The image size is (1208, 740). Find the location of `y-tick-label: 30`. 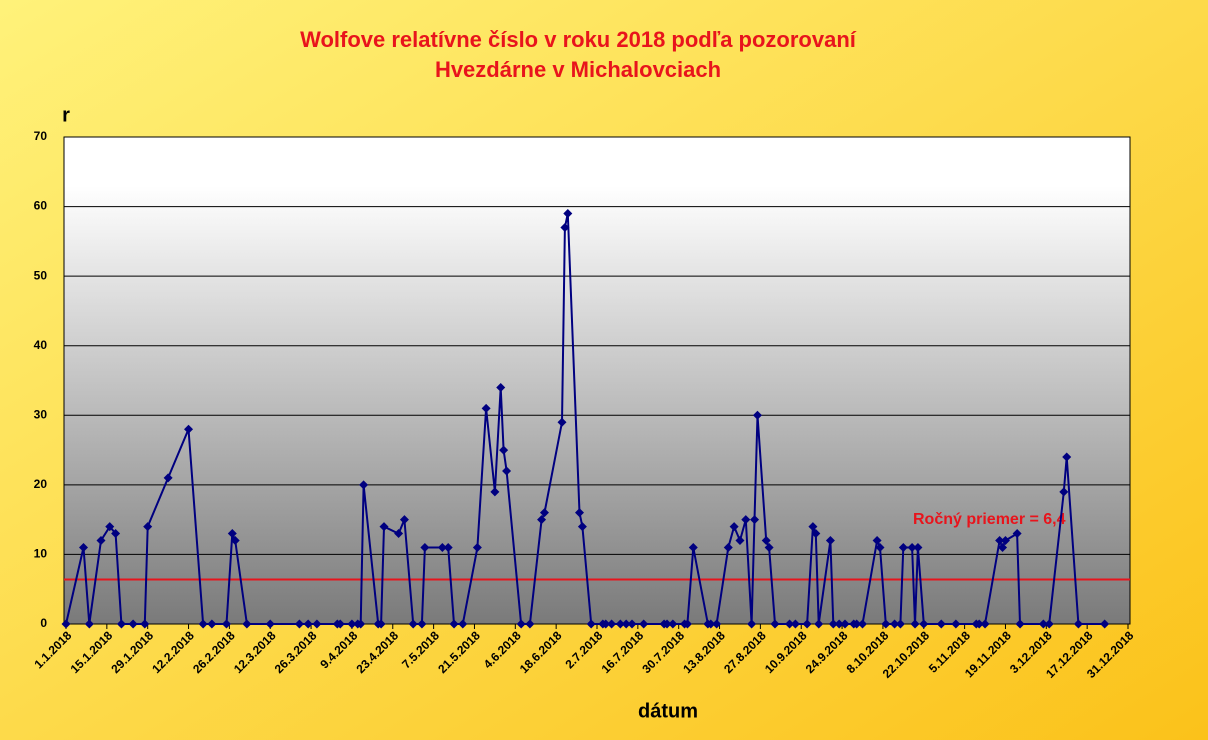

y-tick-label: 30 is located at coordinates (41, 414).